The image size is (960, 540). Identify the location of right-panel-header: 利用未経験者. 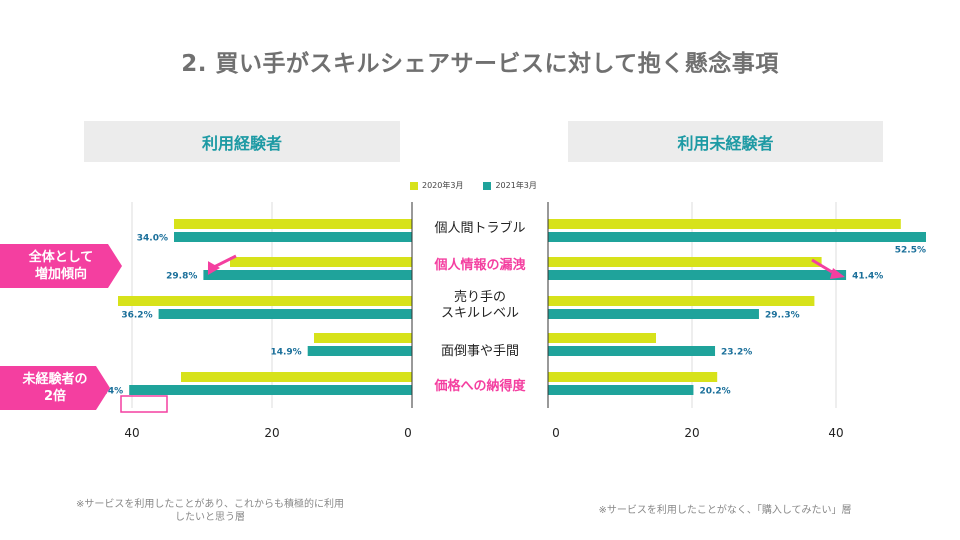
(725, 141).